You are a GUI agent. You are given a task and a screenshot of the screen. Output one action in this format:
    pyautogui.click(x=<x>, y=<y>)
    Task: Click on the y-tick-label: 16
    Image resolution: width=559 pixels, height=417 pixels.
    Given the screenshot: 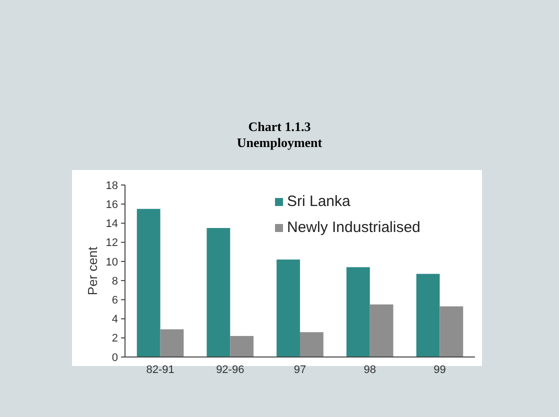 What is the action you would take?
    pyautogui.click(x=112, y=204)
    